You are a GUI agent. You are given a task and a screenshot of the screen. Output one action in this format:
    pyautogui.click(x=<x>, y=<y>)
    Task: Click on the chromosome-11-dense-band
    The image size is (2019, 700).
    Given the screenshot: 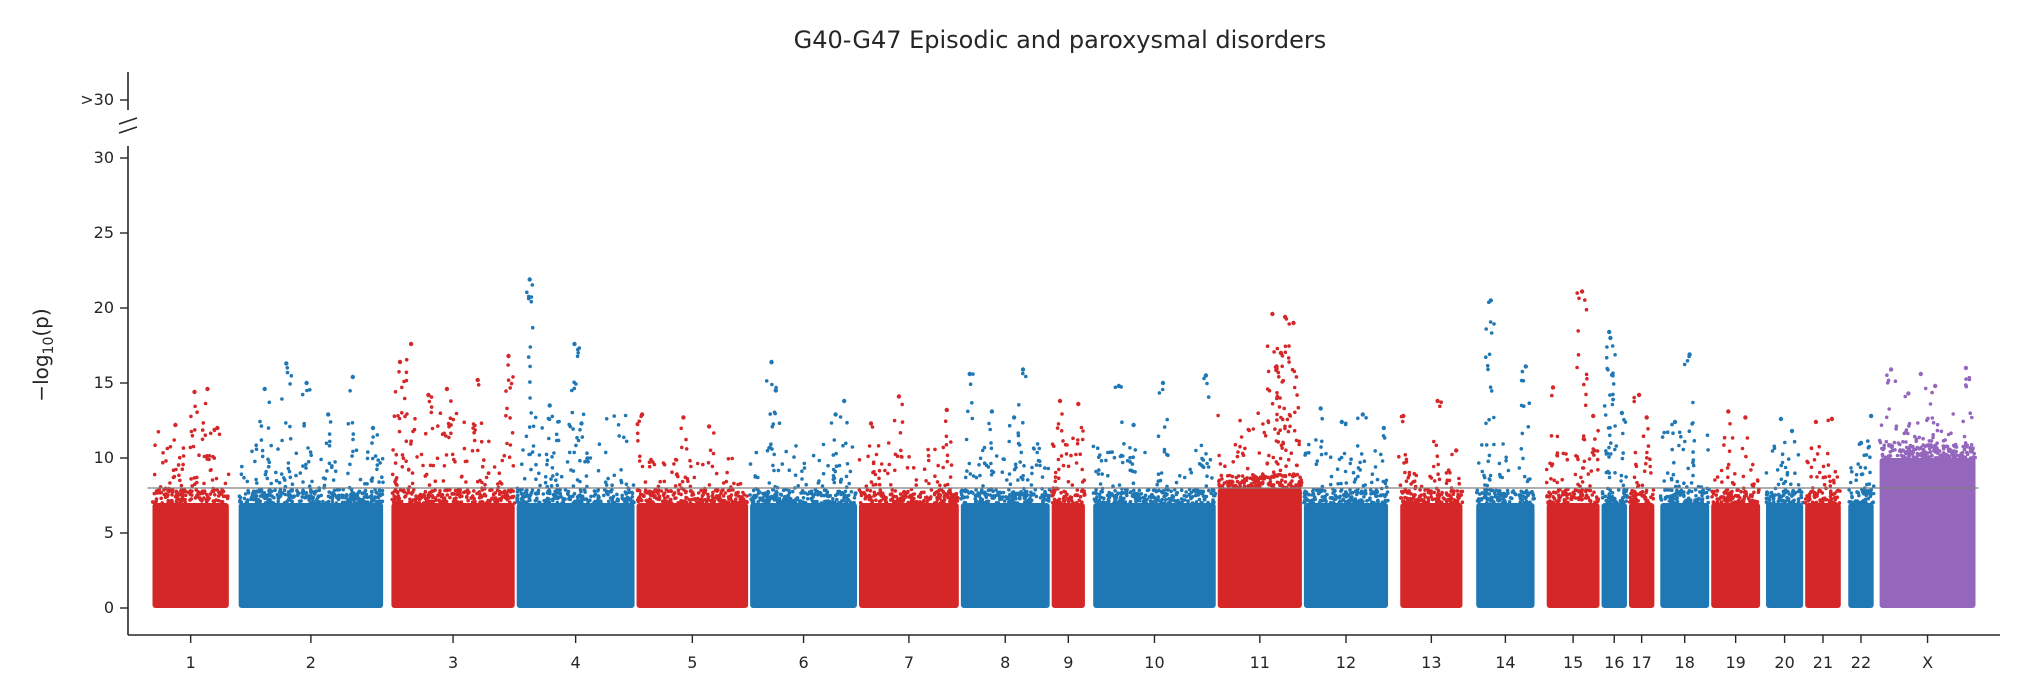 What is the action you would take?
    pyautogui.click(x=1259, y=548)
    